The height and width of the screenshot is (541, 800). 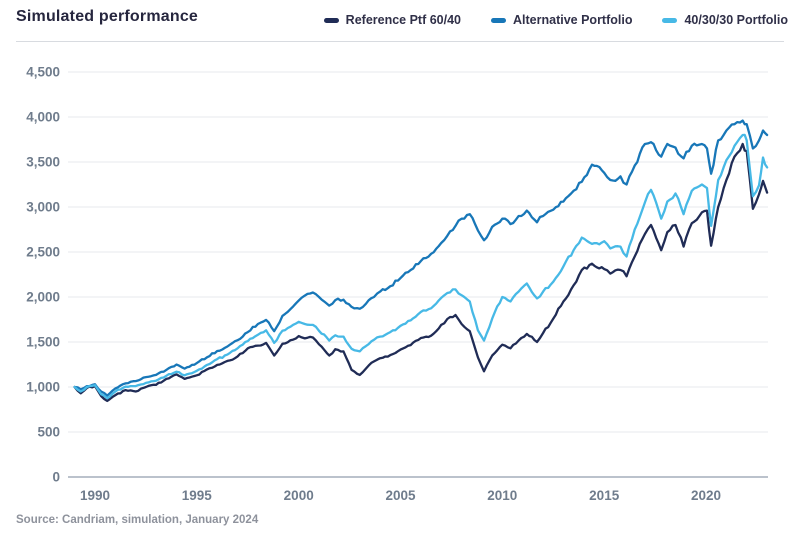 I want to click on y-tick-label: 1,000, so click(x=43, y=387).